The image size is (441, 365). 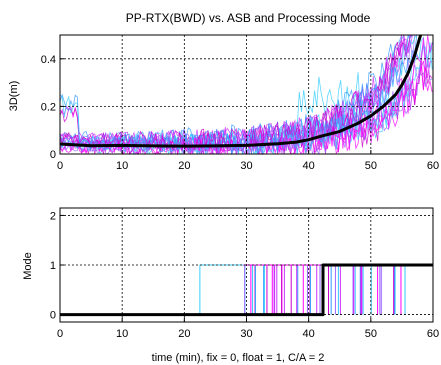 I want to click on bottom-xtick-label: 0, so click(x=60, y=334).